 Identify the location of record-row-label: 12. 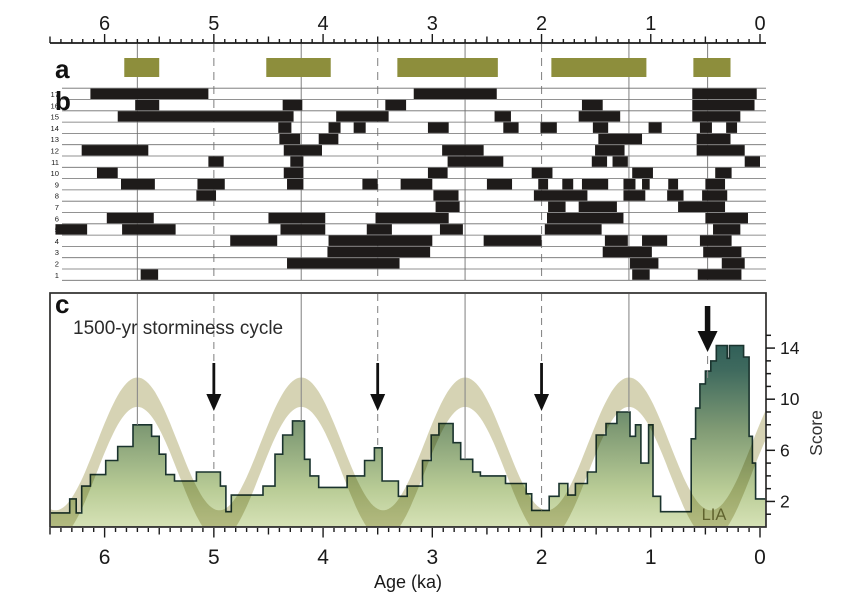
(55, 151).